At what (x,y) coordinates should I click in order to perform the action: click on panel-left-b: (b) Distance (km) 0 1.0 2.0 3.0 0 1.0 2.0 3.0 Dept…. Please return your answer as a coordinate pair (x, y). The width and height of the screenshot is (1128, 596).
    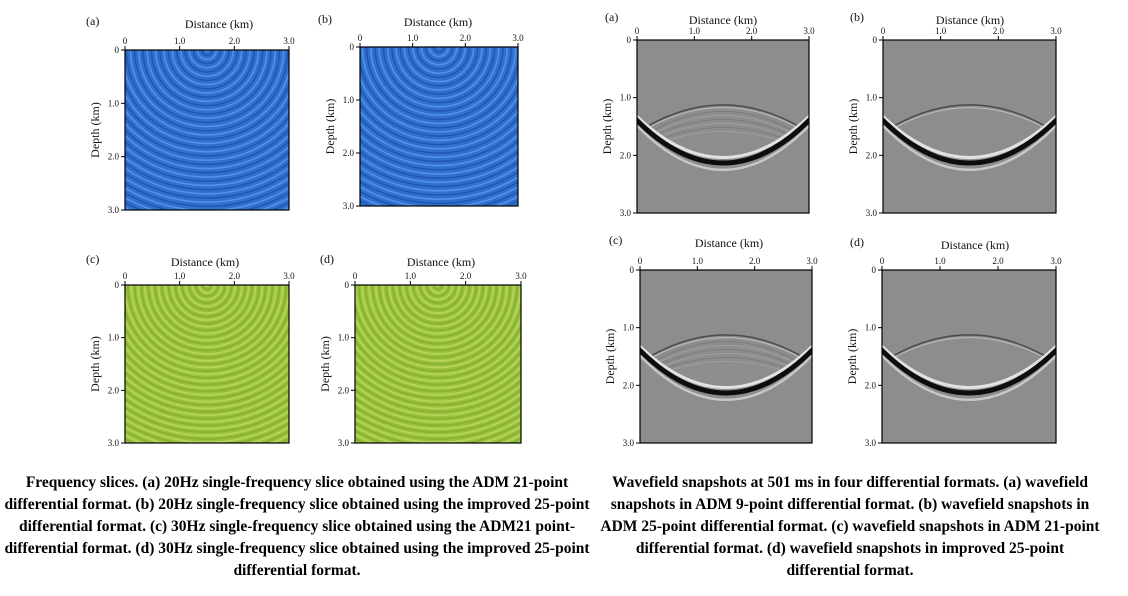
    Looking at the image, I should click on (421, 111).